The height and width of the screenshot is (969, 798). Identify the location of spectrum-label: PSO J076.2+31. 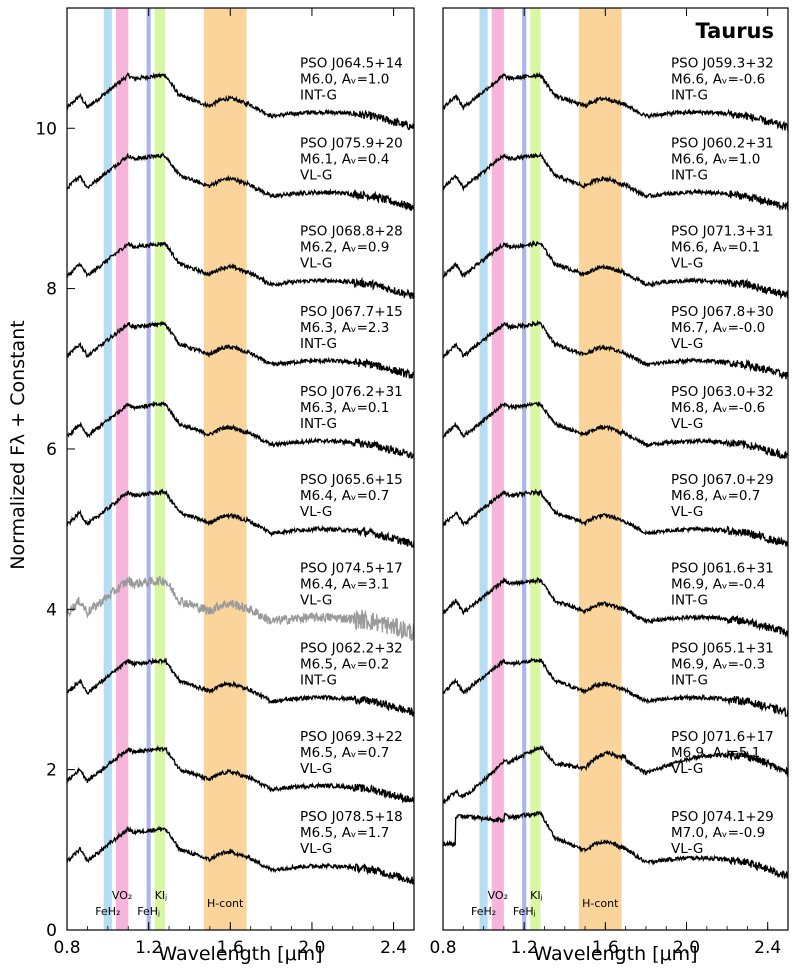
(351, 392).